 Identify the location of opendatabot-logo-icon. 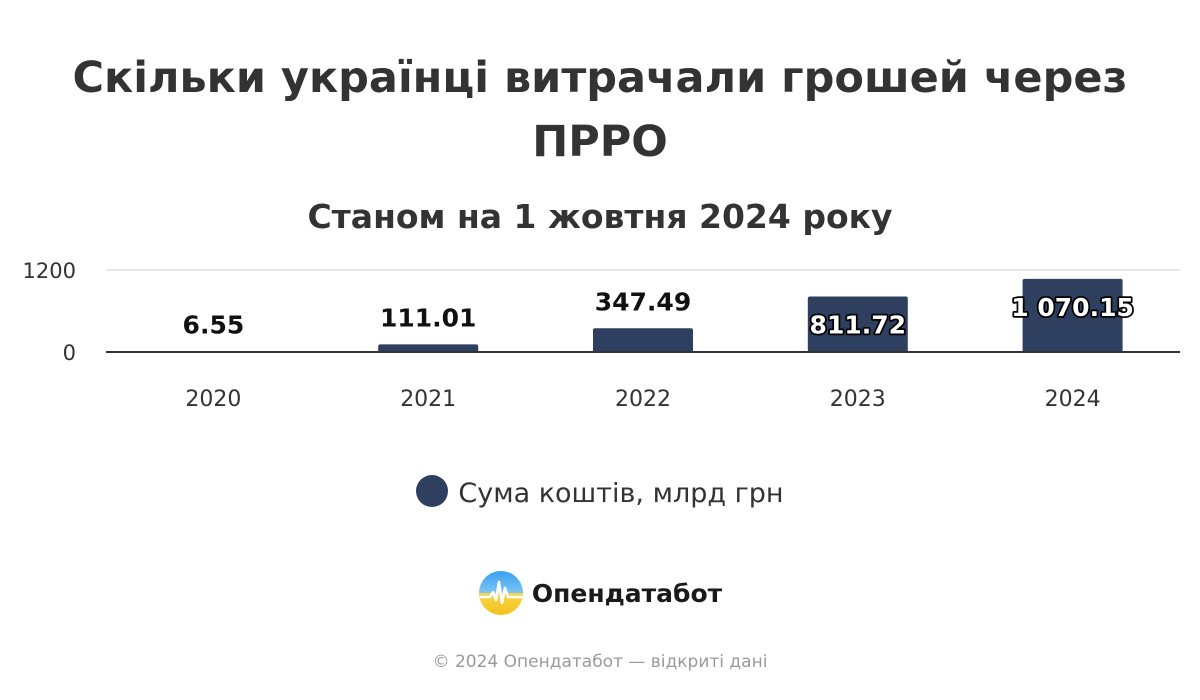
(500, 593).